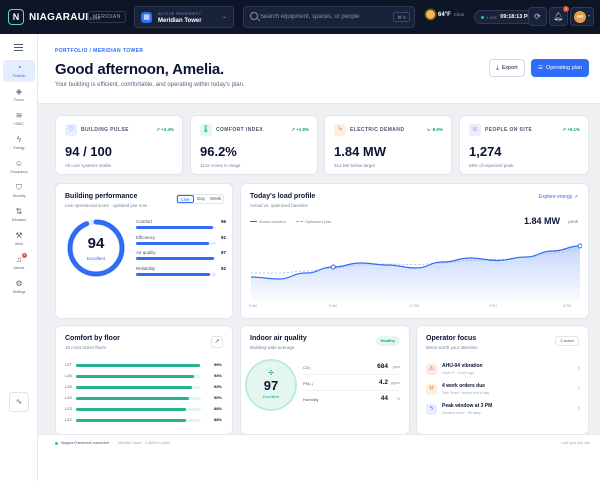 The height and width of the screenshot is (481, 600). What do you see at coordinates (384, 398) in the screenshot?
I see `aq-value: 44` at bounding box center [384, 398].